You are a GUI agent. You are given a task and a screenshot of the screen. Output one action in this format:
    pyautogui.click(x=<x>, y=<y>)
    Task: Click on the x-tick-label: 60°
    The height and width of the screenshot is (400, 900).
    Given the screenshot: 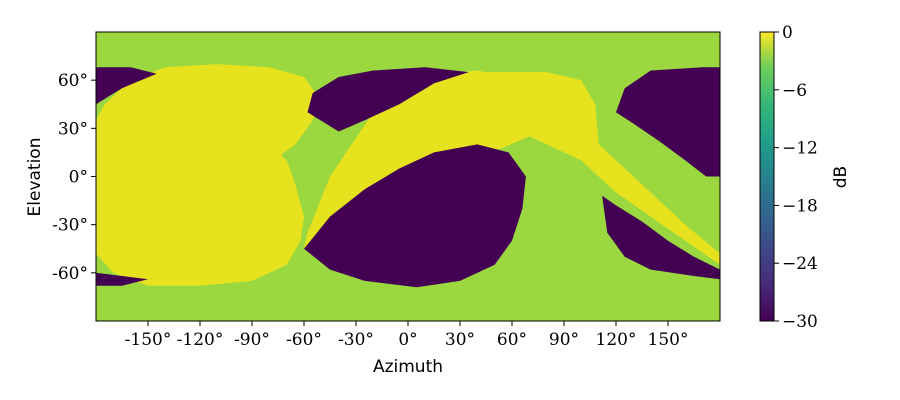 What is the action you would take?
    pyautogui.click(x=512, y=340)
    